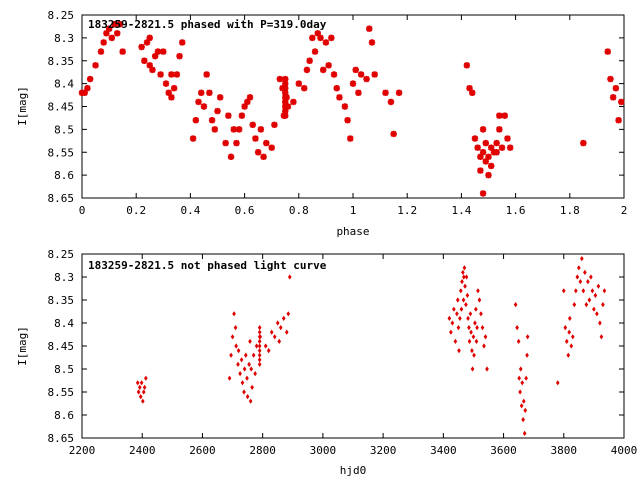 Image resolution: width=640 pixels, height=480 pixels. I want to click on x-tick-label: 1.4, so click(461, 210).